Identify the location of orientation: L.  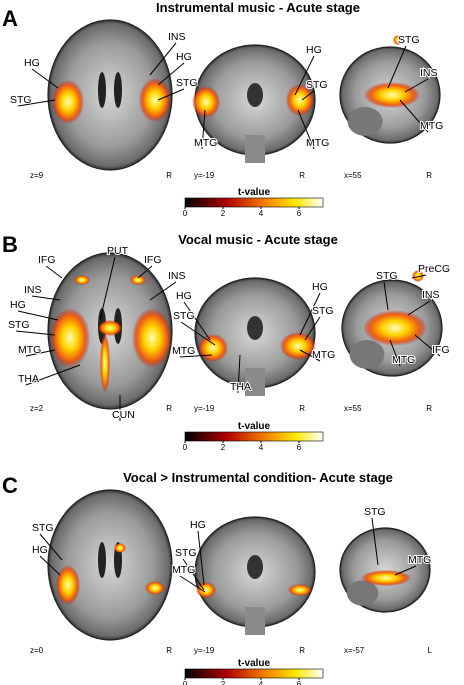
(430, 650).